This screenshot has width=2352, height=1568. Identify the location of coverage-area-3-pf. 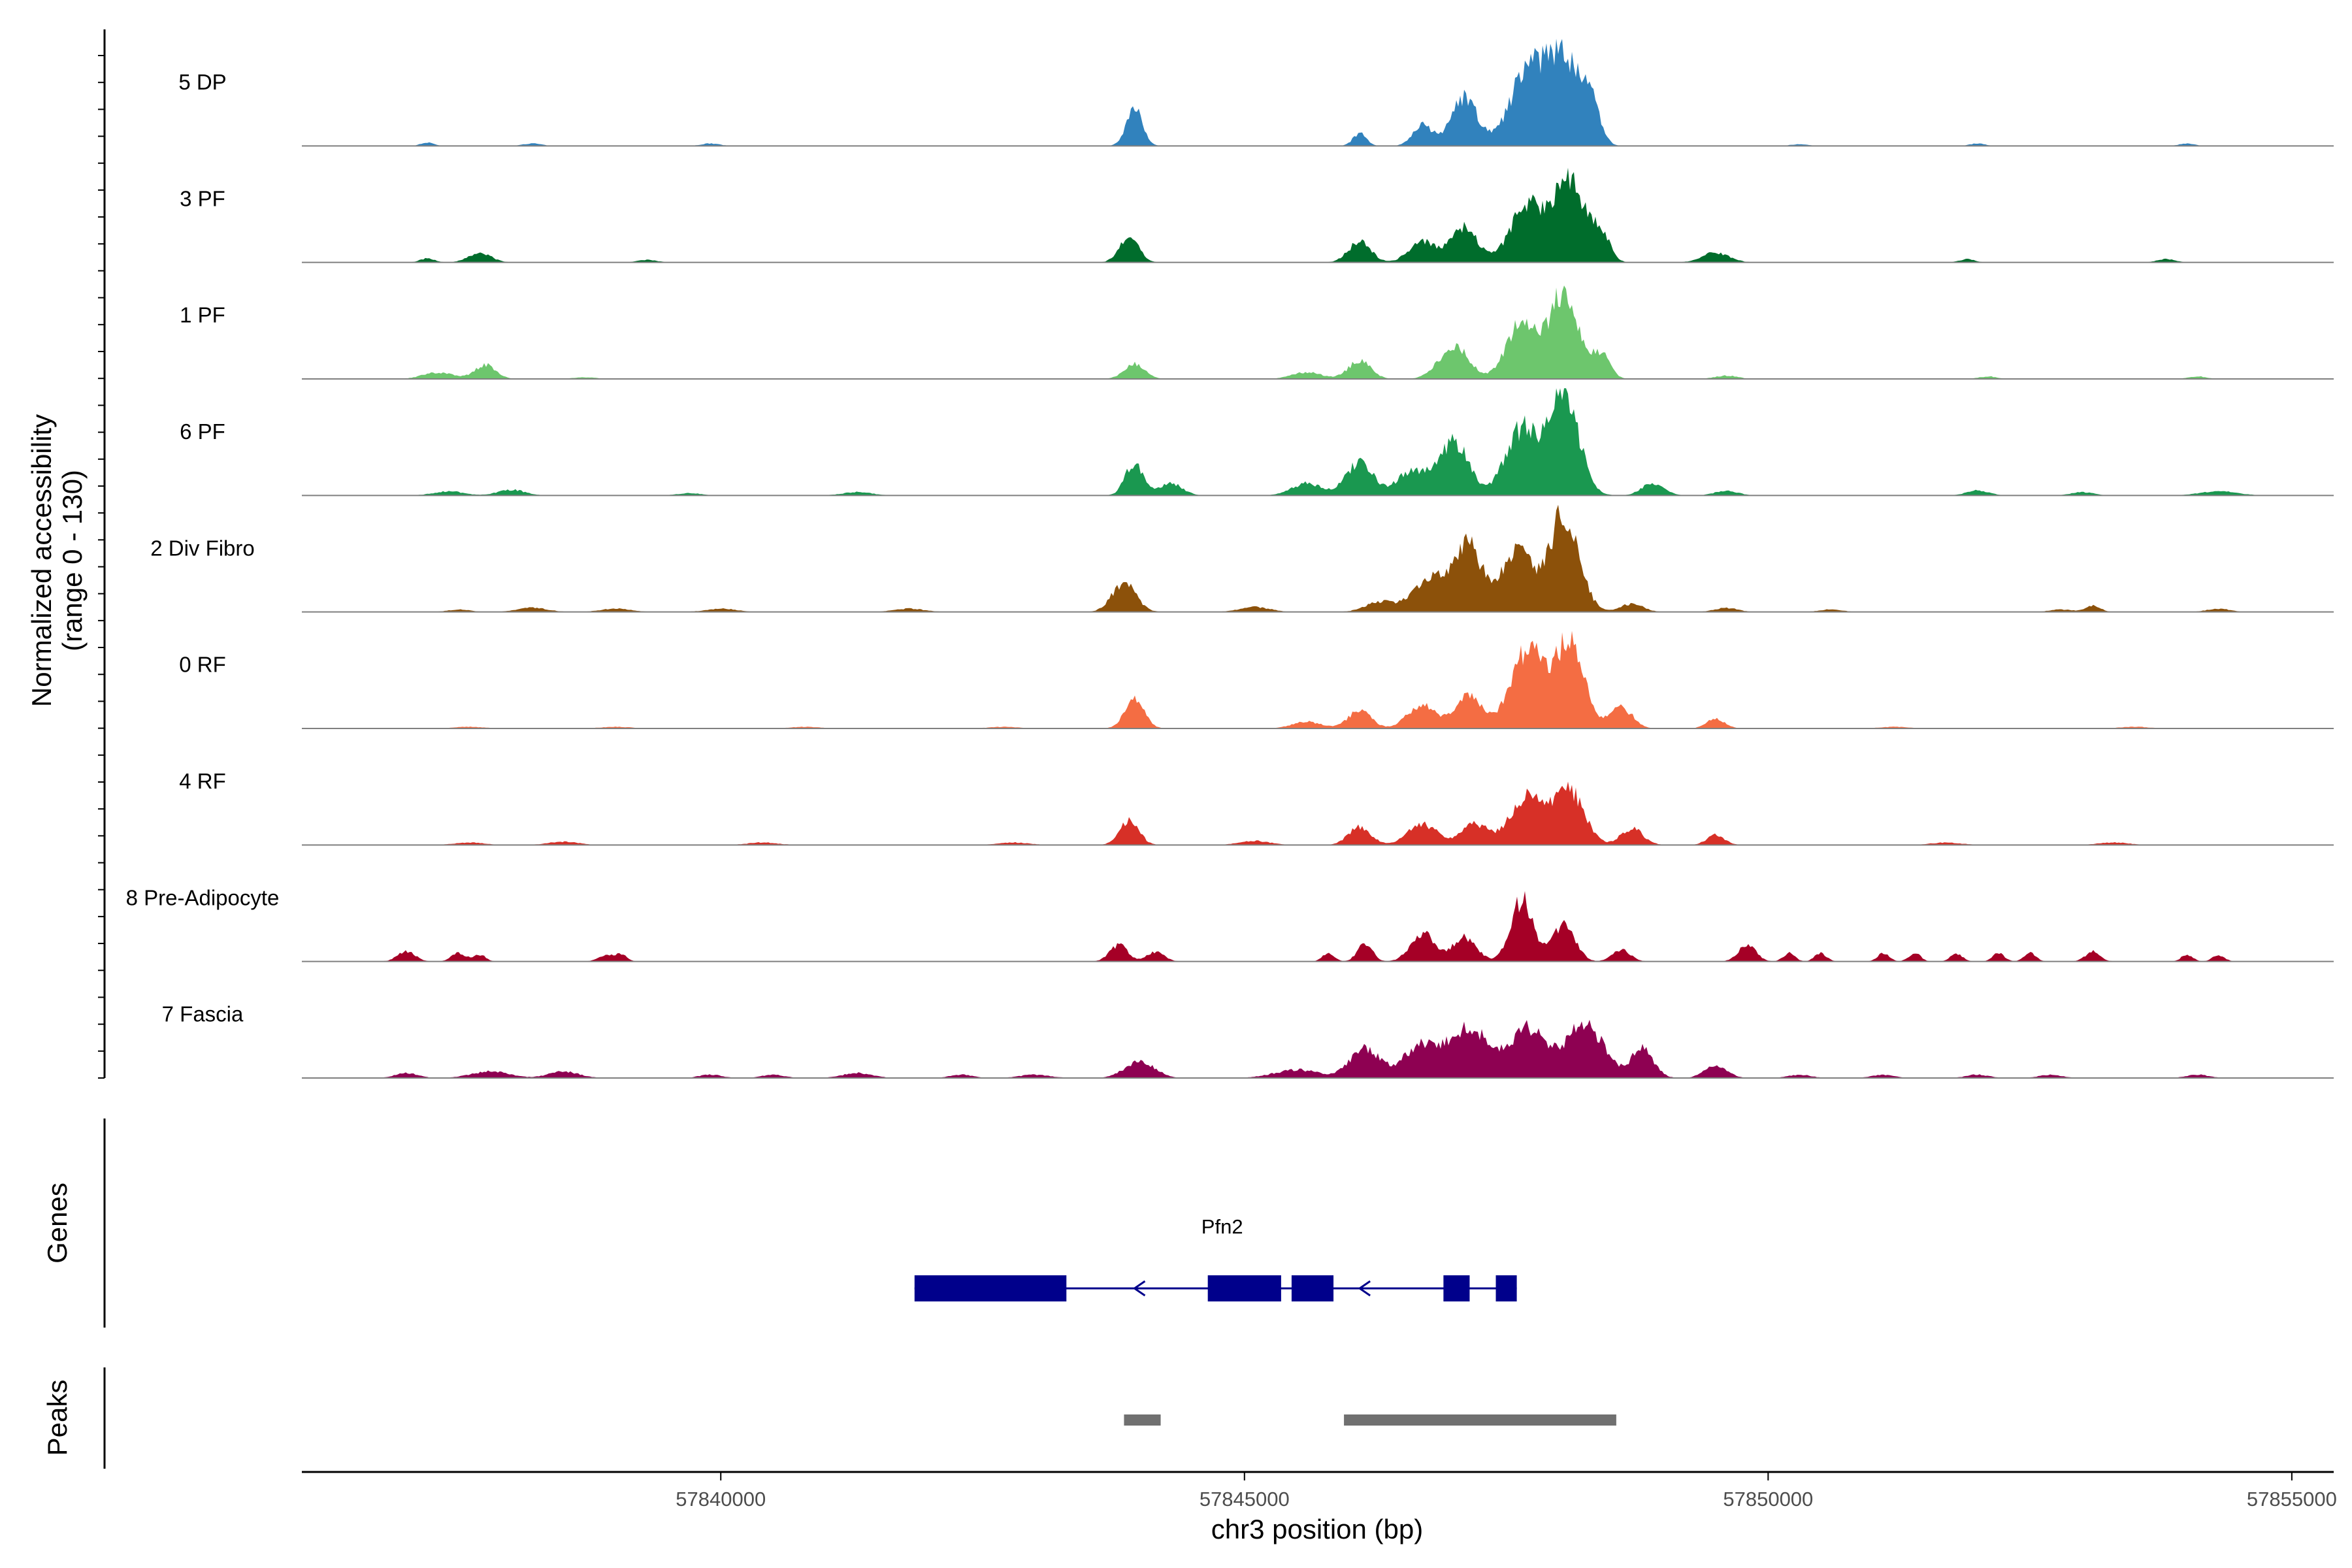
(1318, 215).